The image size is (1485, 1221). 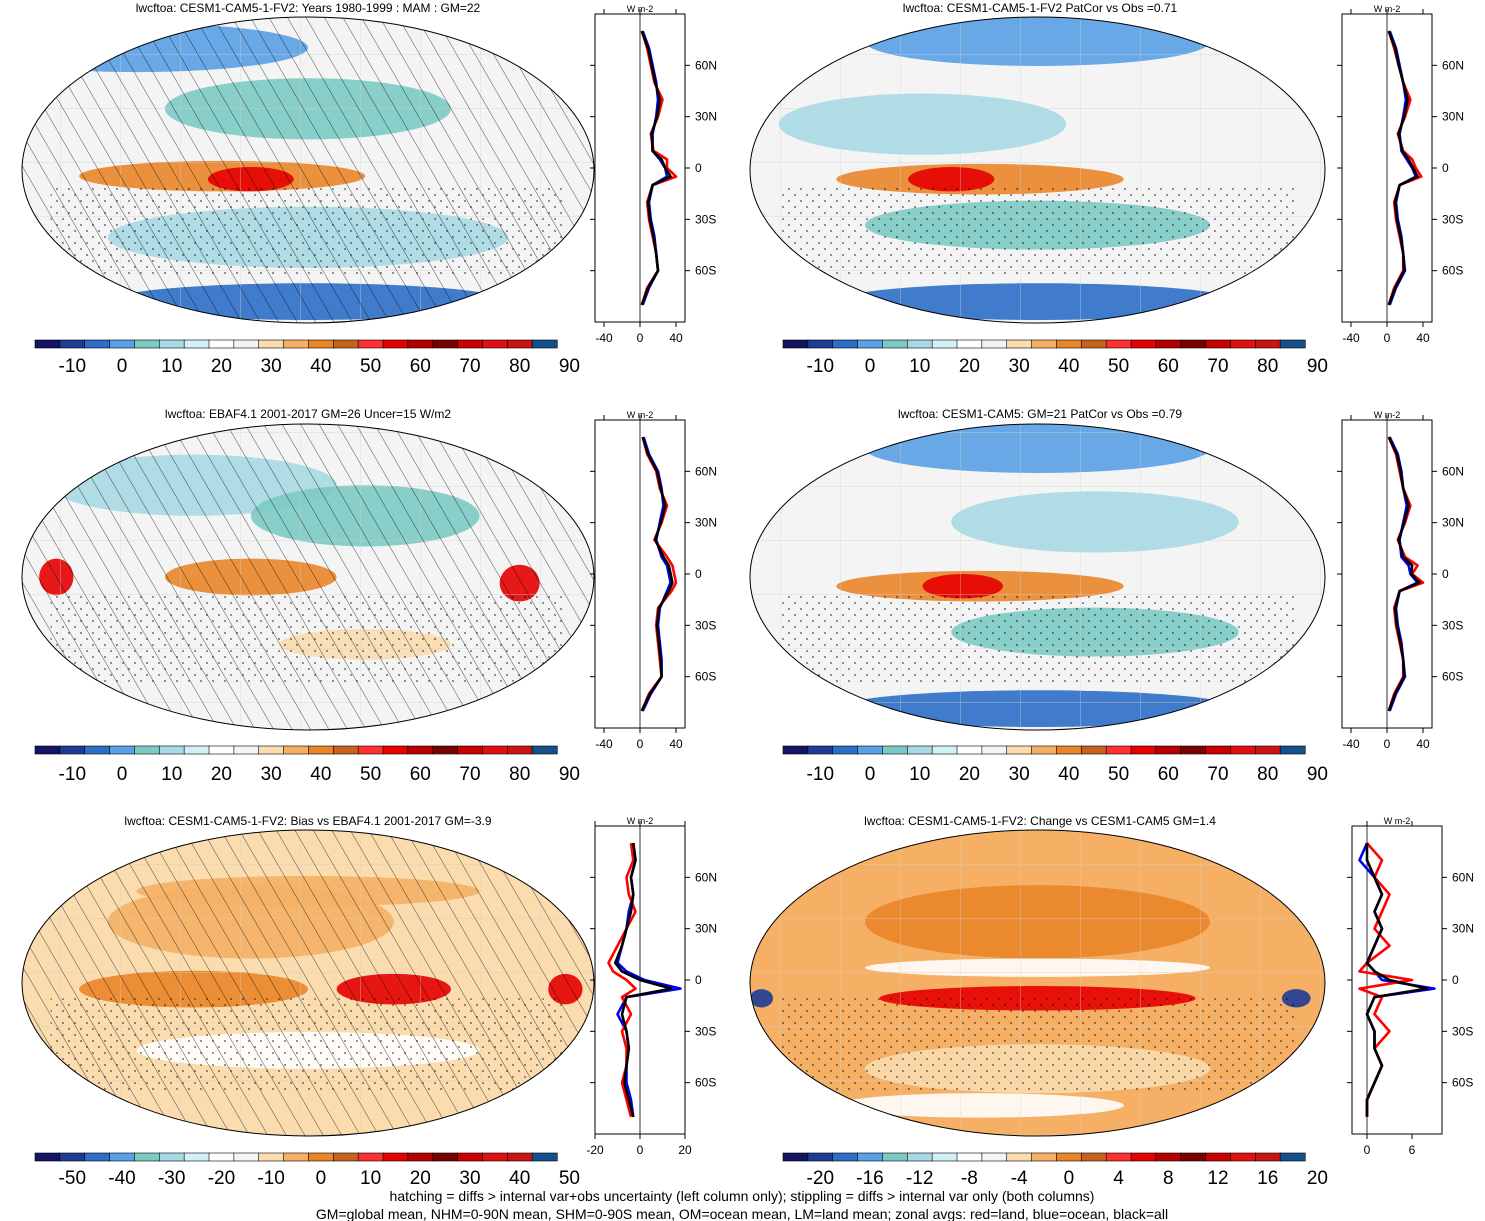 I want to click on profile-unit-label: W m-2, so click(x=1397, y=821).